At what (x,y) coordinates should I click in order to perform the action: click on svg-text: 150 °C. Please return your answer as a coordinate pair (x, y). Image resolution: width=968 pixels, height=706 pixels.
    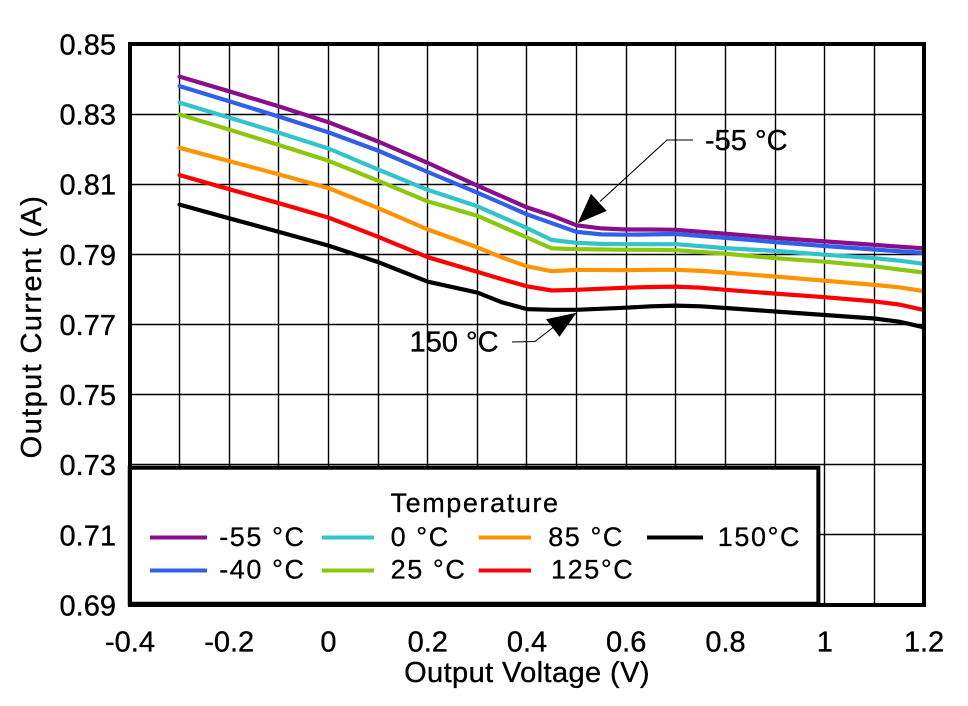
    Looking at the image, I should click on (454, 343).